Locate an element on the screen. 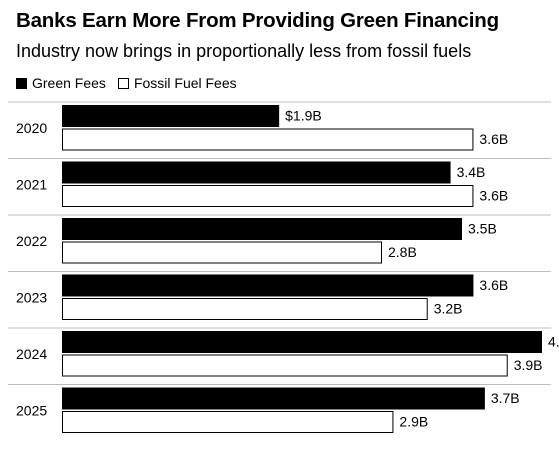 Image resolution: width=559 pixels, height=458 pixels. bar-fossil-fuel-fees-2023 is located at coordinates (245, 309).